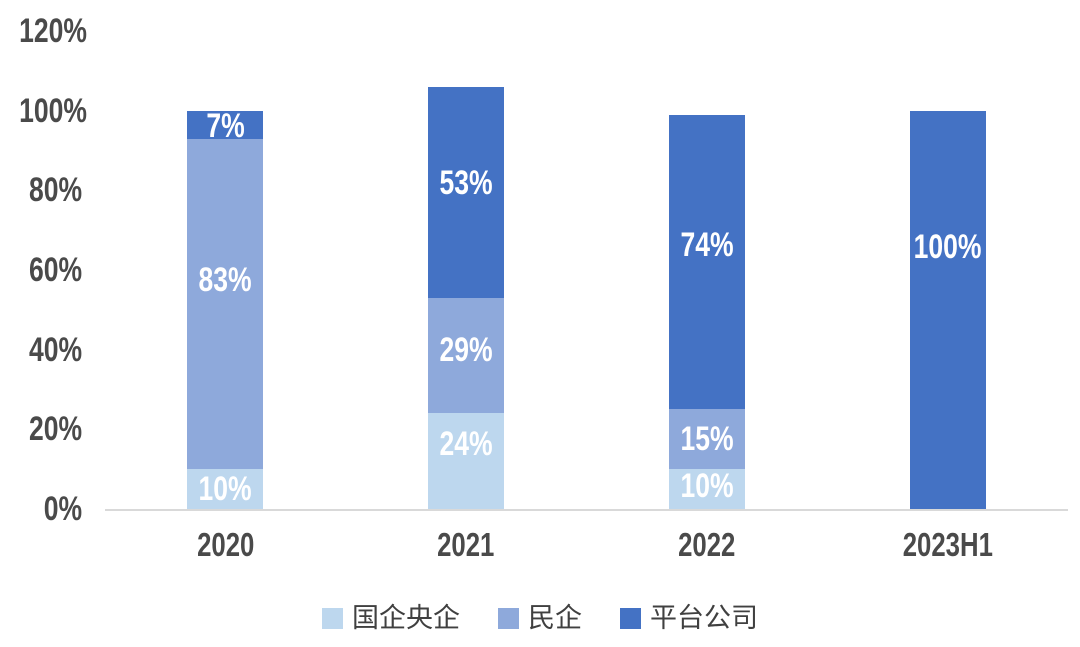 The height and width of the screenshot is (647, 1080). I want to click on legend-item-0: 国企央企, so click(391, 617).